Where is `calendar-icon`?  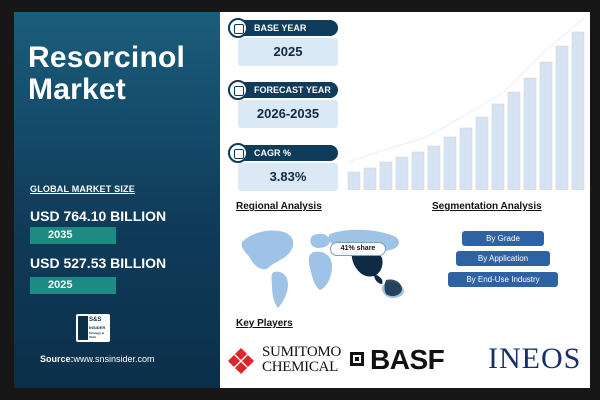 calendar-icon is located at coordinates (238, 28).